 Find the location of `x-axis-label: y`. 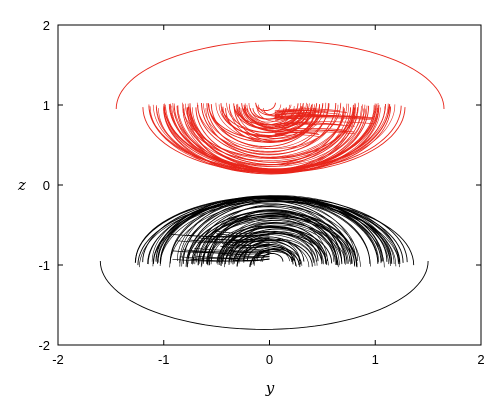

x-axis-label: y is located at coordinates (270, 388).